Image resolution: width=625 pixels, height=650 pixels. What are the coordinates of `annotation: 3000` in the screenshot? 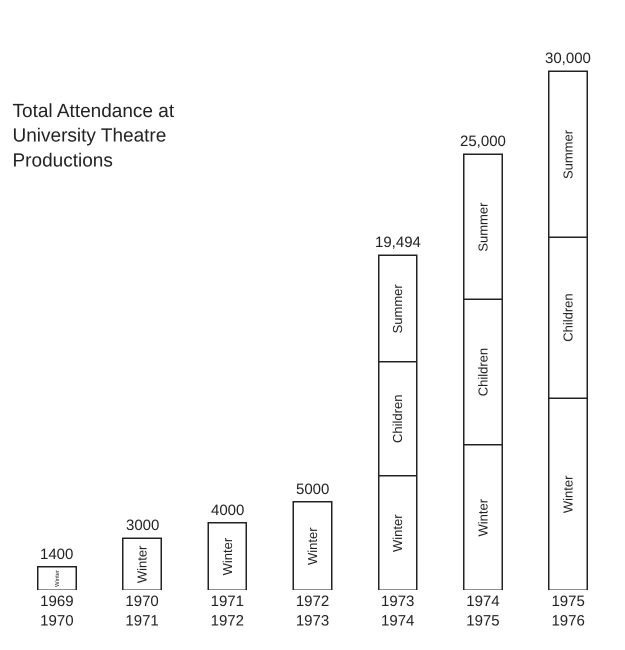 It's located at (143, 525).